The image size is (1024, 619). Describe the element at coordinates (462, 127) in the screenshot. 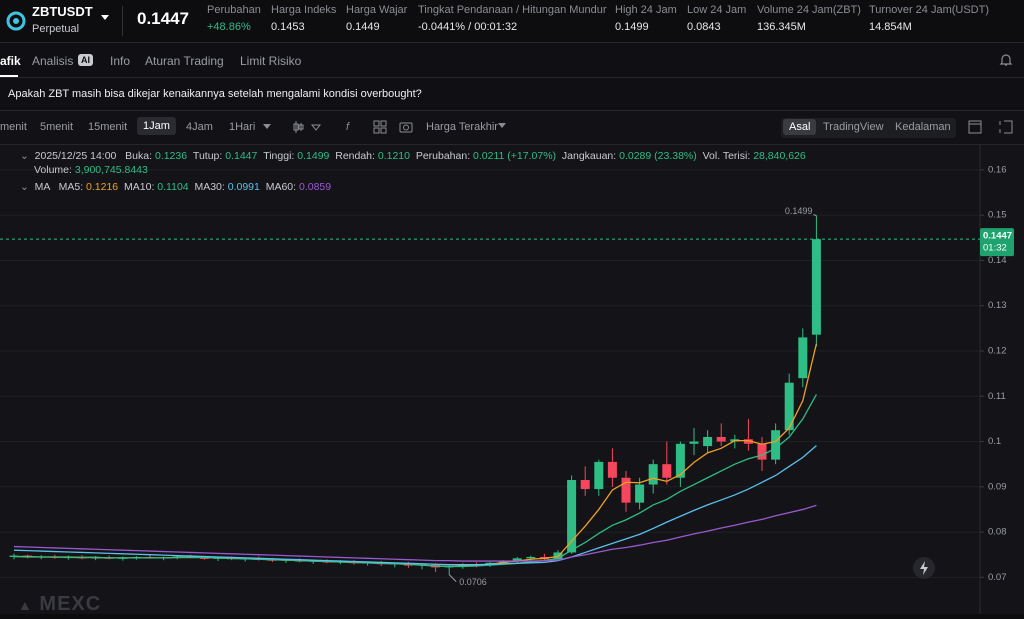

I see `price-source: Harga Terakhir` at that location.